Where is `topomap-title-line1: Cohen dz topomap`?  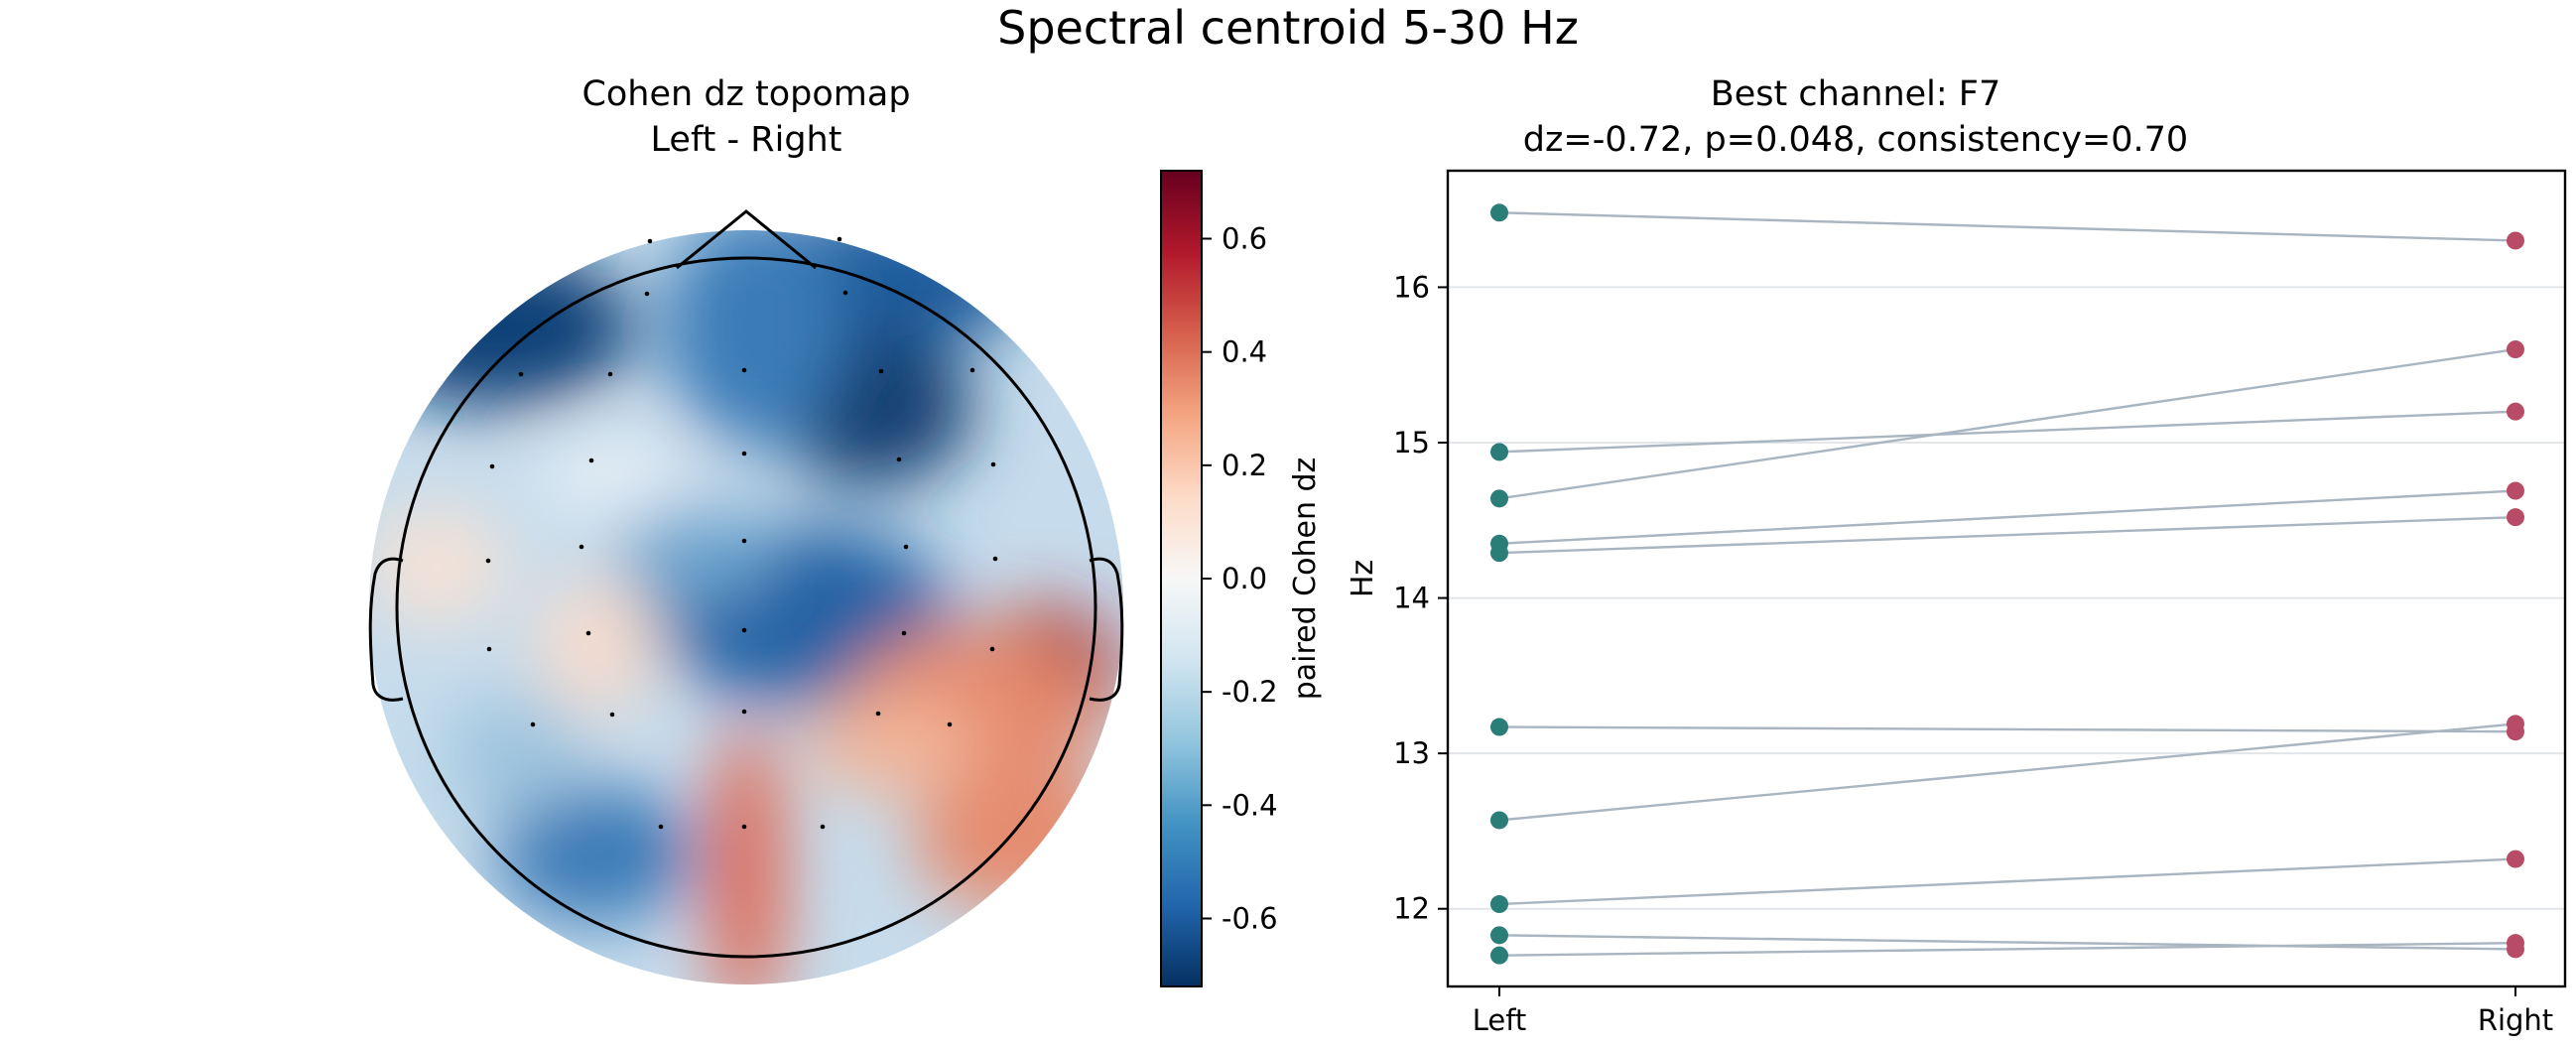
topomap-title-line1: Cohen dz topomap is located at coordinates (746, 94).